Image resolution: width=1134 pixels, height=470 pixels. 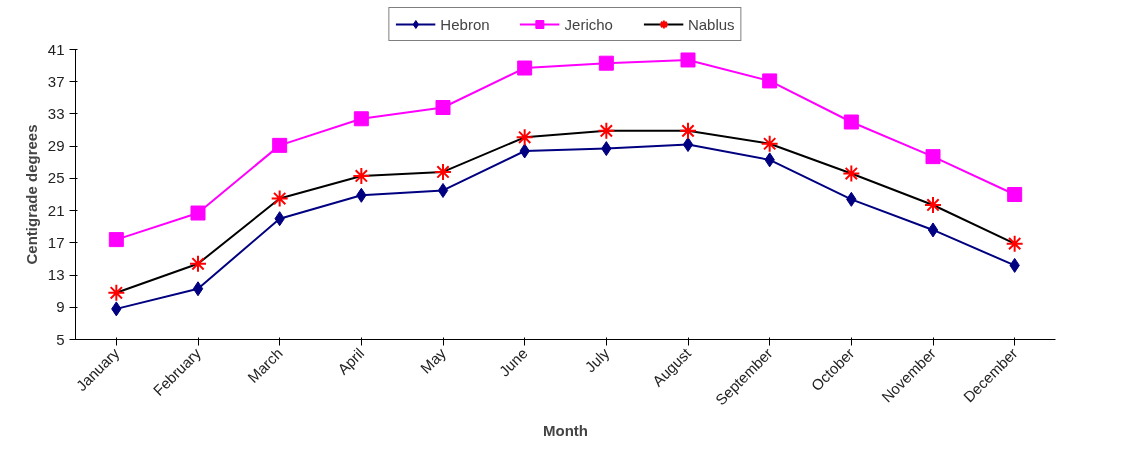 I want to click on y-tick-label: 5, so click(x=60, y=339).